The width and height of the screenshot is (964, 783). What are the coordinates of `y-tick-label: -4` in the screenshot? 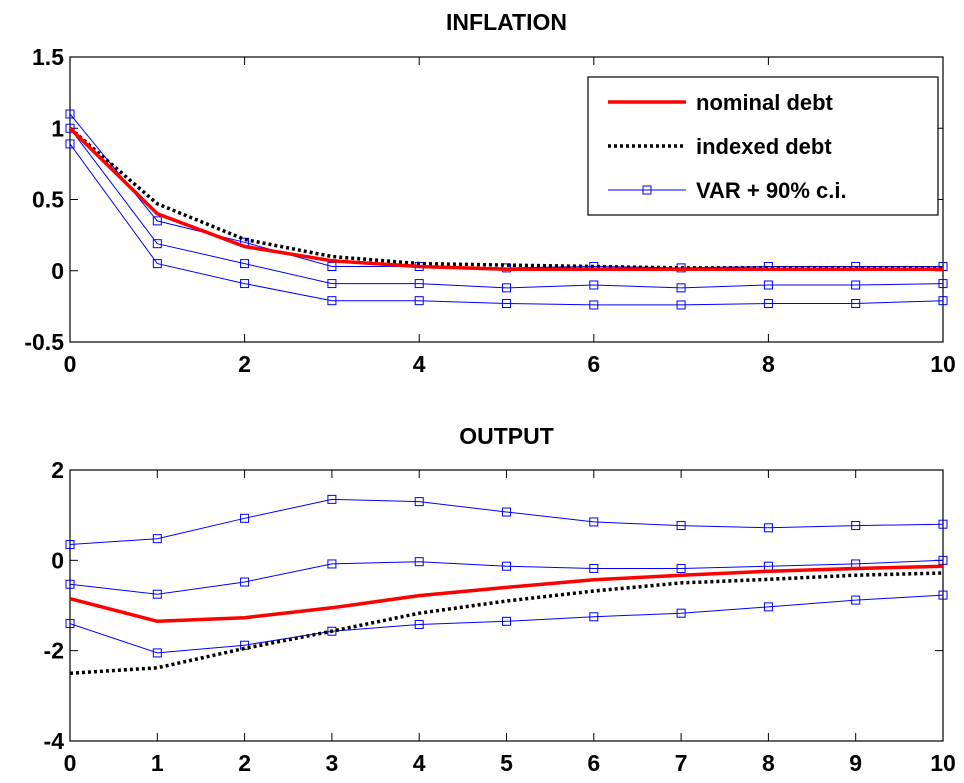 It's located at (54, 741).